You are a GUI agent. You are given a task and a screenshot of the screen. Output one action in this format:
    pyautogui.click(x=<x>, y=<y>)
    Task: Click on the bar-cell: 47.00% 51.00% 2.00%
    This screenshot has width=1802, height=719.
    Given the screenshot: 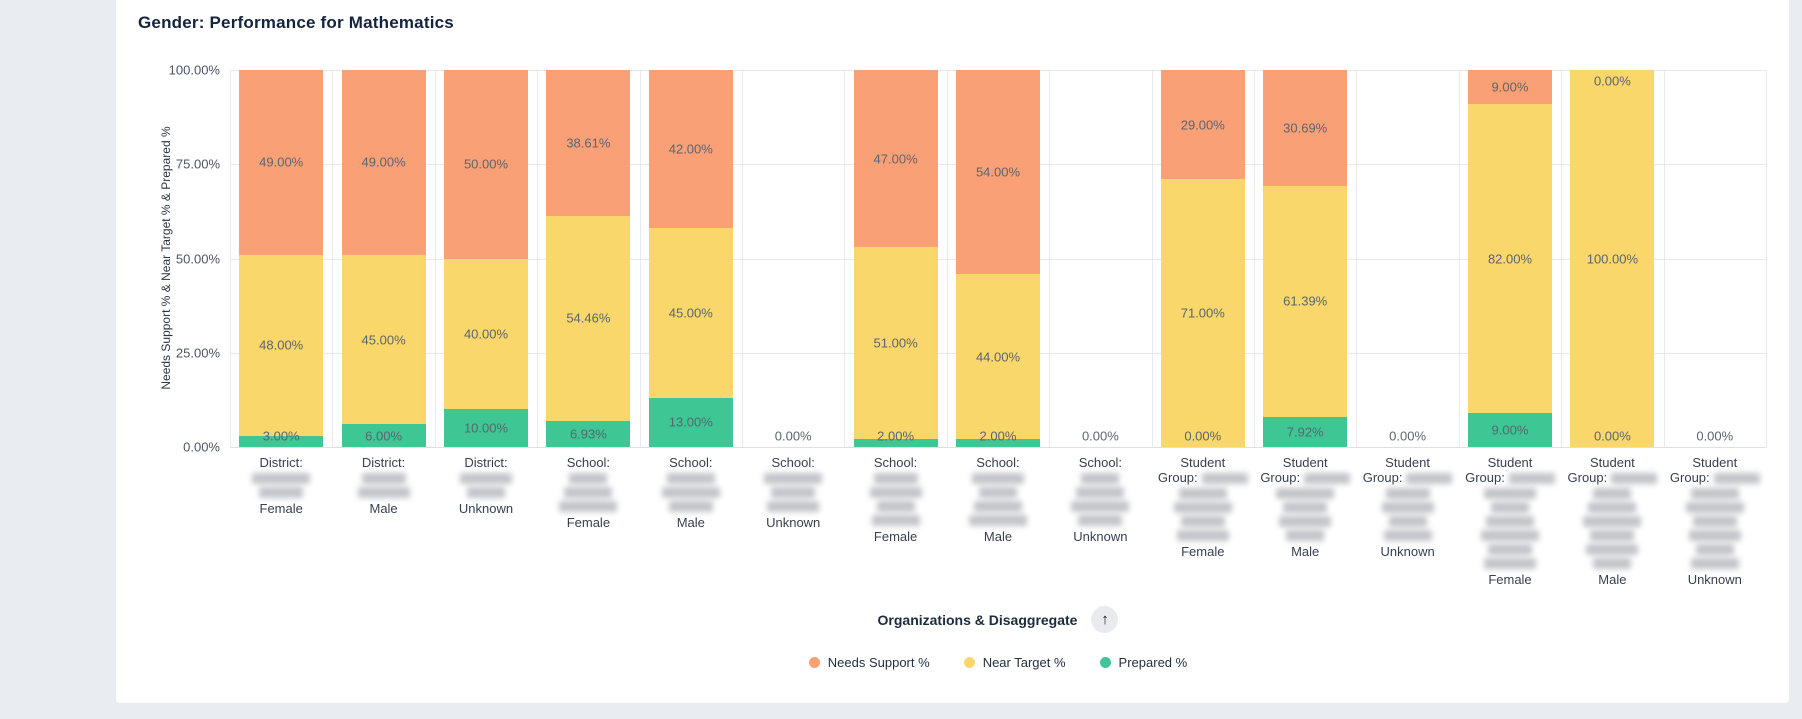 What is the action you would take?
    pyautogui.click(x=895, y=258)
    